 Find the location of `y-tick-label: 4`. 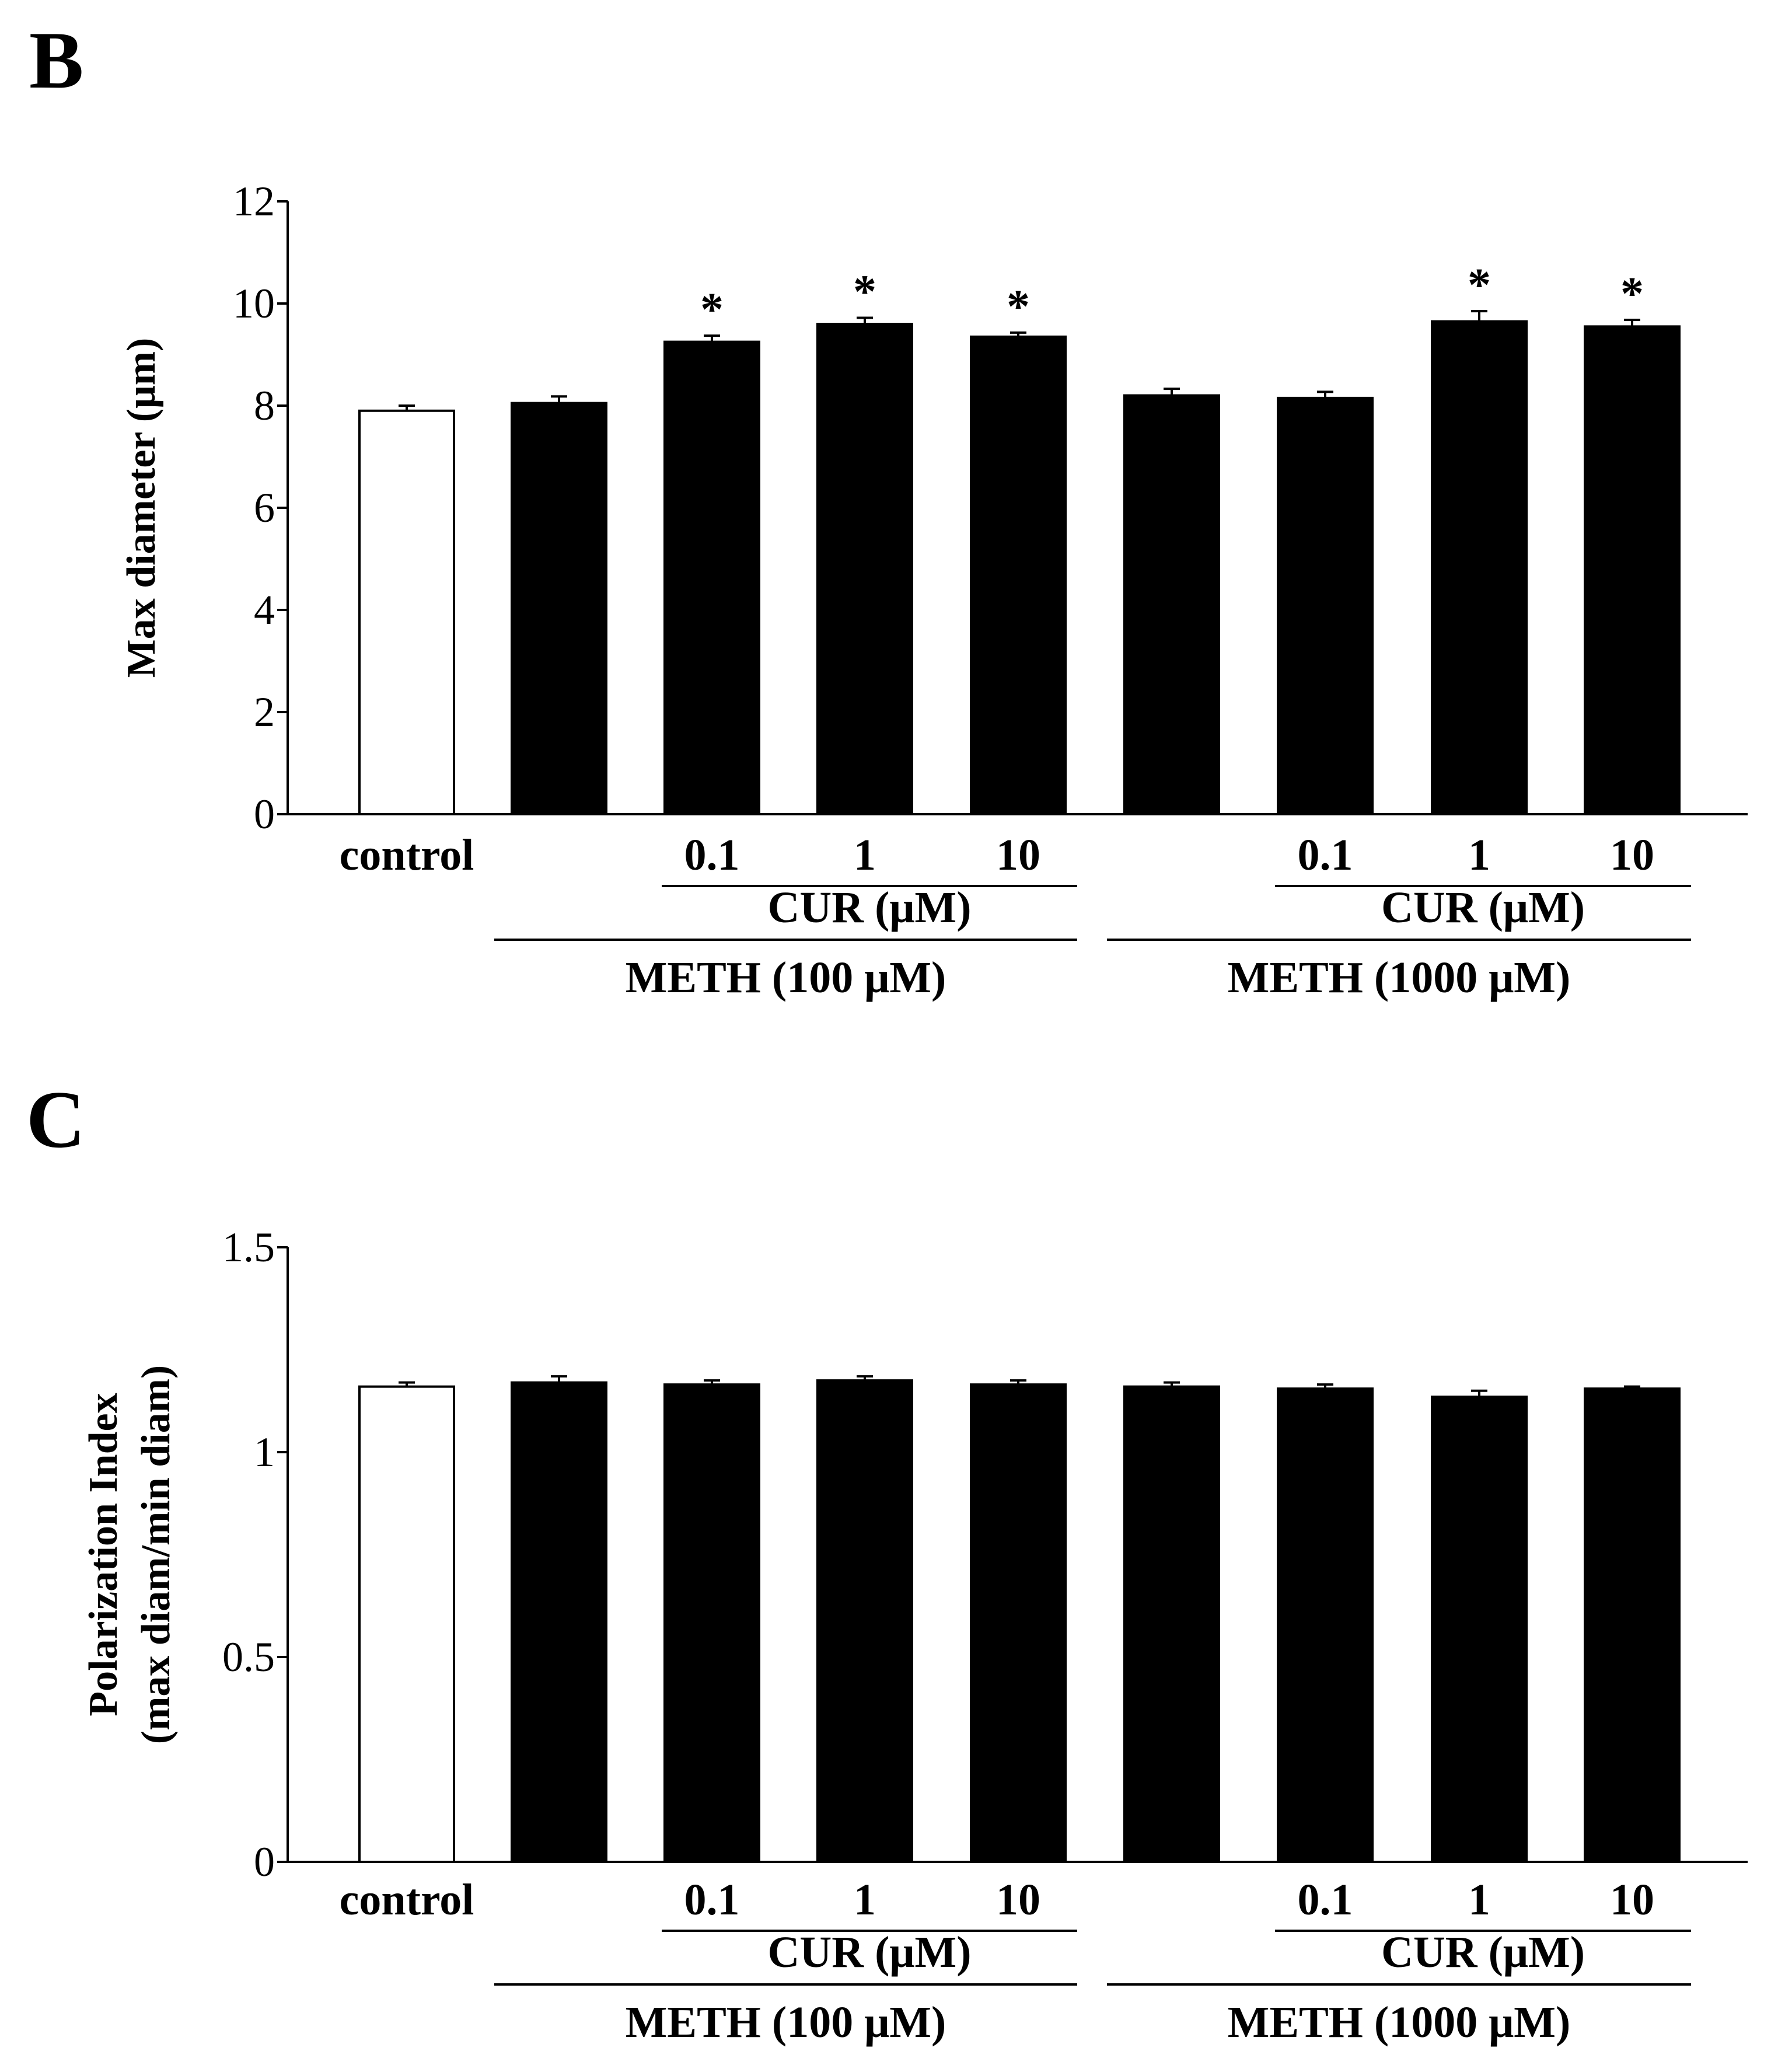

y-tick-label: 4 is located at coordinates (264, 610).